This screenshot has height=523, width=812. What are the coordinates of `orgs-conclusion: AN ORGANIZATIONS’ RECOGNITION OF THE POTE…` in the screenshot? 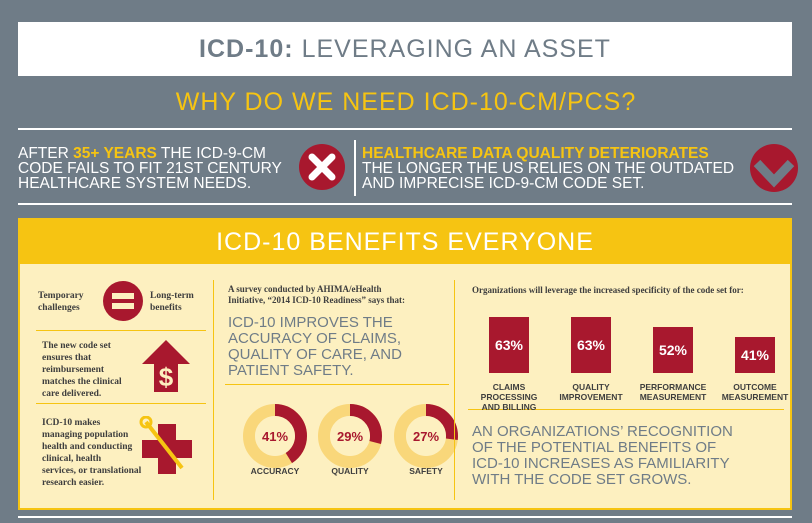 It's located at (602, 455).